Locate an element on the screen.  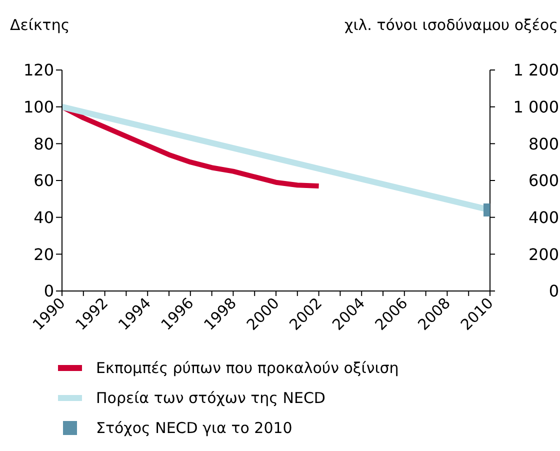
y-axis-title: Δείκτης is located at coordinates (40, 25).